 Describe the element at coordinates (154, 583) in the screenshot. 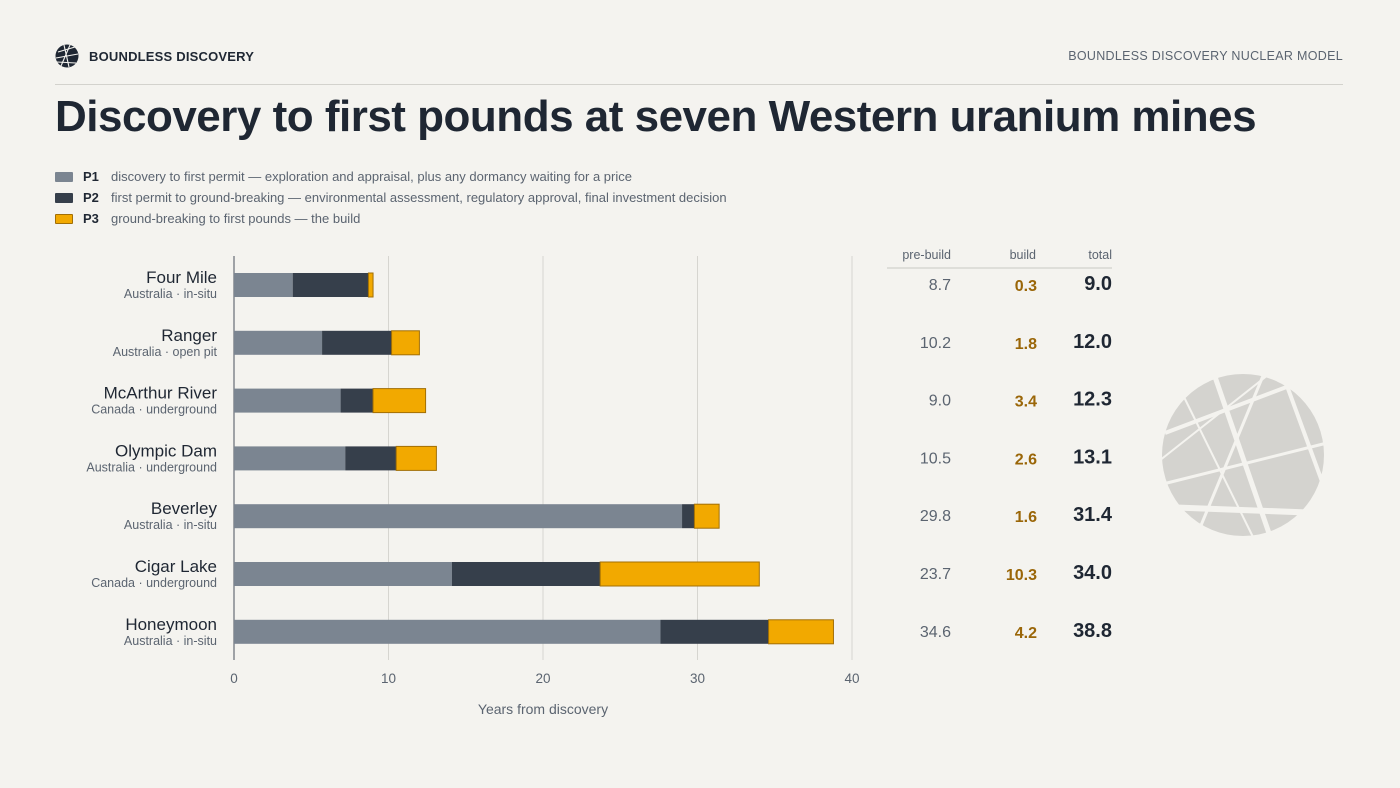

I see `mine-location-cigar-lake: Canada · underground` at that location.